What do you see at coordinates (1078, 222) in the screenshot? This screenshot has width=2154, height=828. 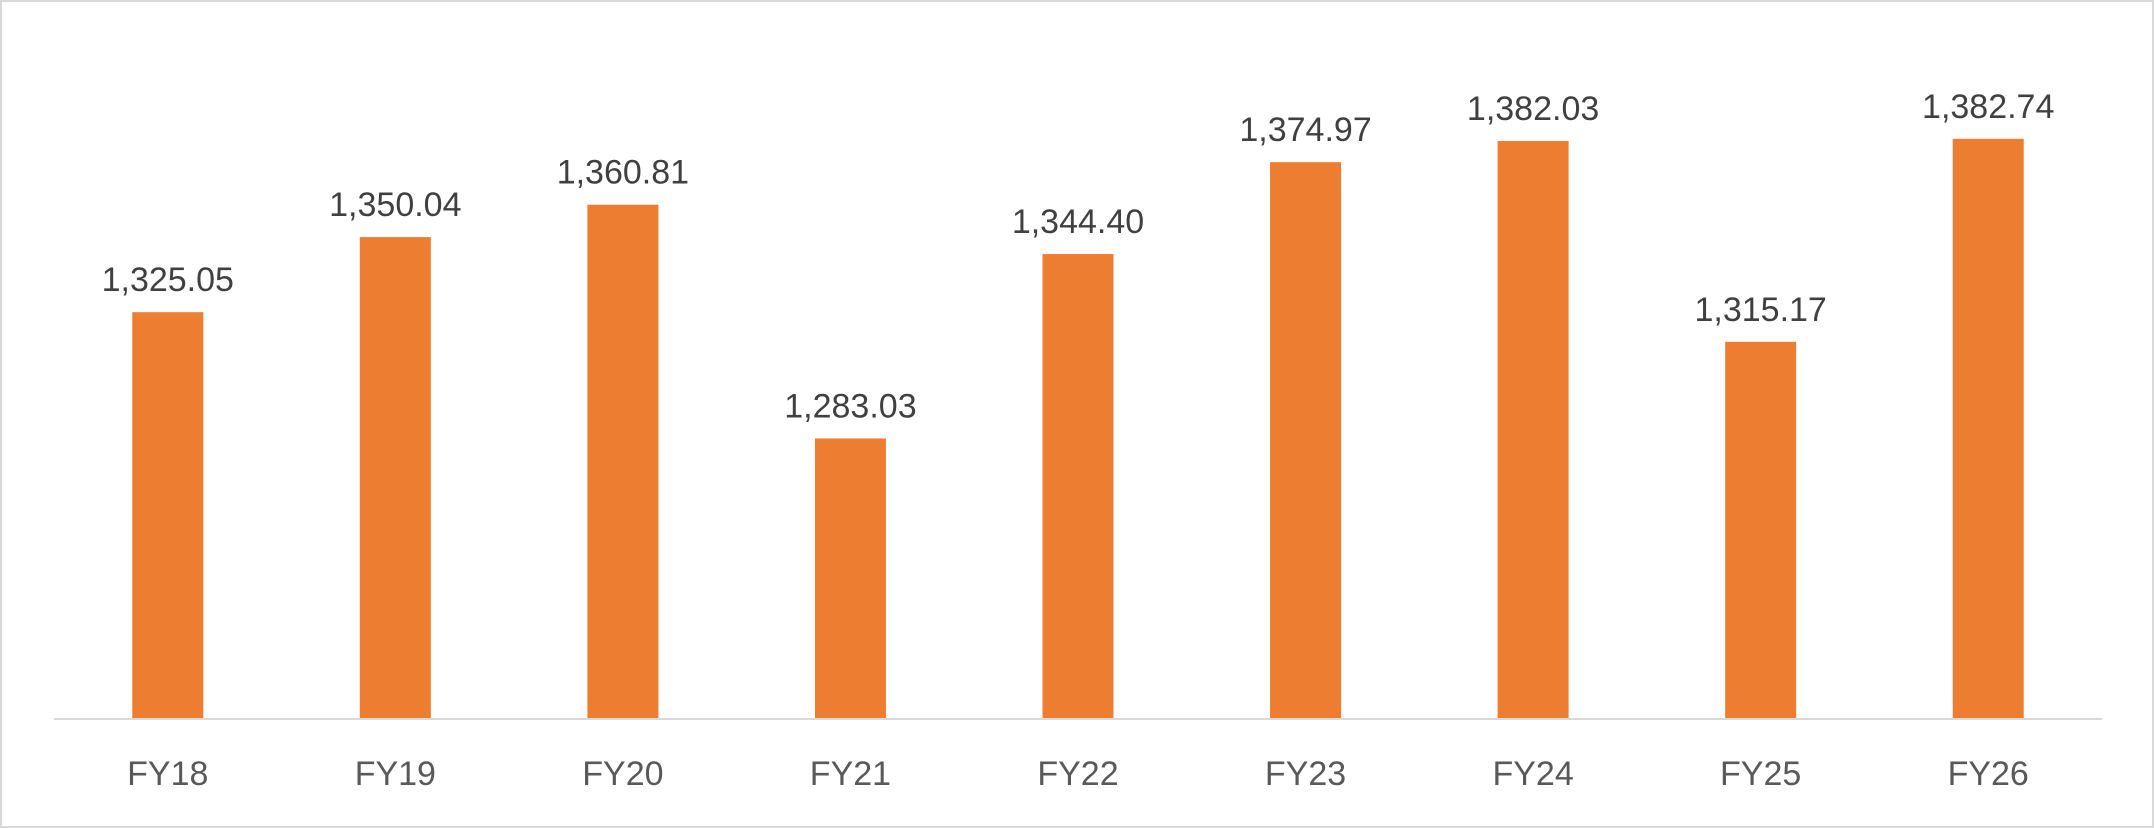 I see `data-label-fy22: 1,344.40` at bounding box center [1078, 222].